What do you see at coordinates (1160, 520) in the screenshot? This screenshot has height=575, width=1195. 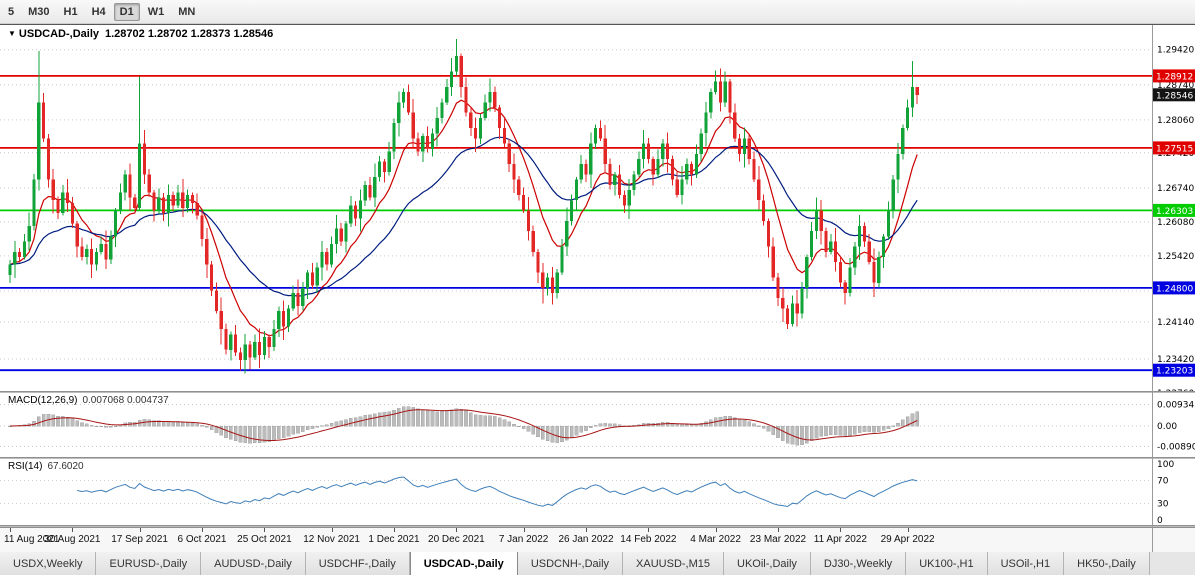 I see `svg-text: 0` at bounding box center [1160, 520].